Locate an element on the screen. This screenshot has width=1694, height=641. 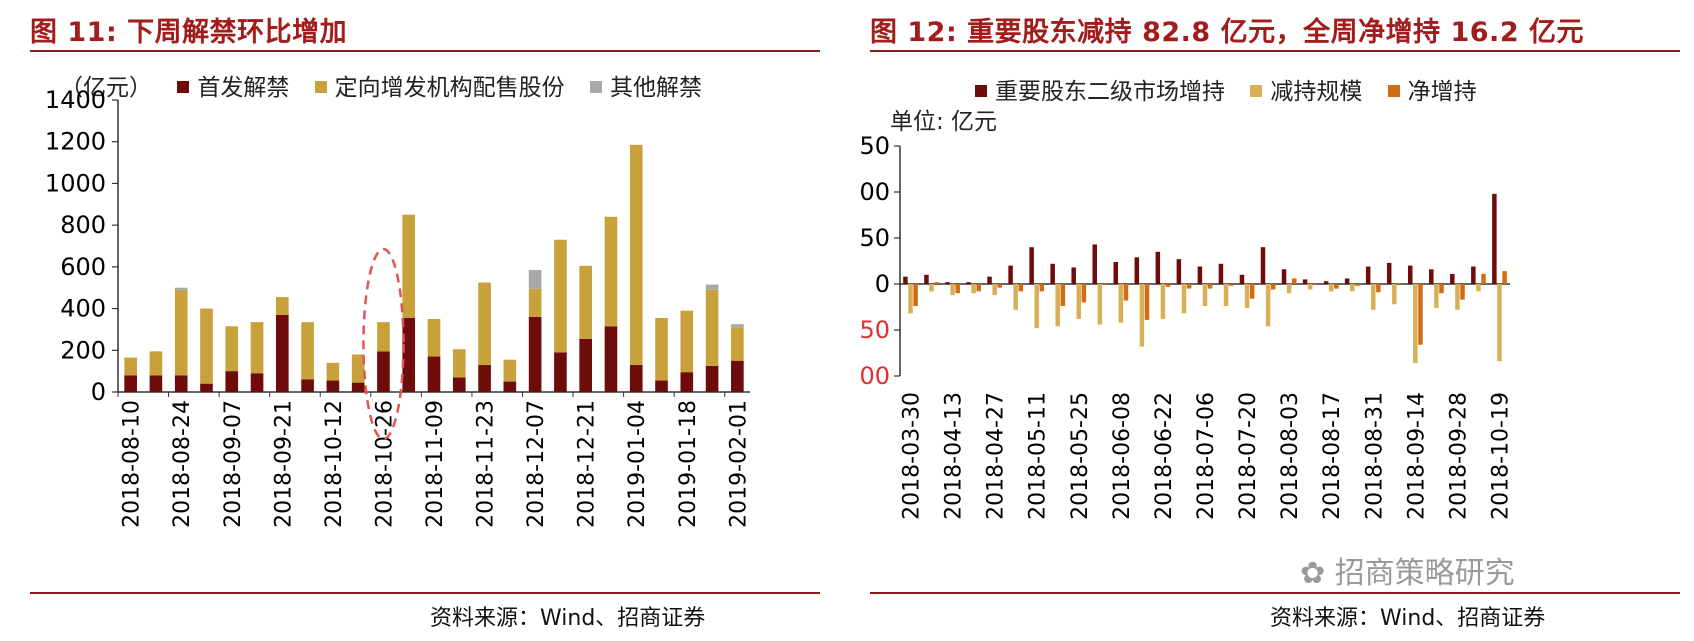
legend-item-ipo: 首发解禁 is located at coordinates (233, 85).